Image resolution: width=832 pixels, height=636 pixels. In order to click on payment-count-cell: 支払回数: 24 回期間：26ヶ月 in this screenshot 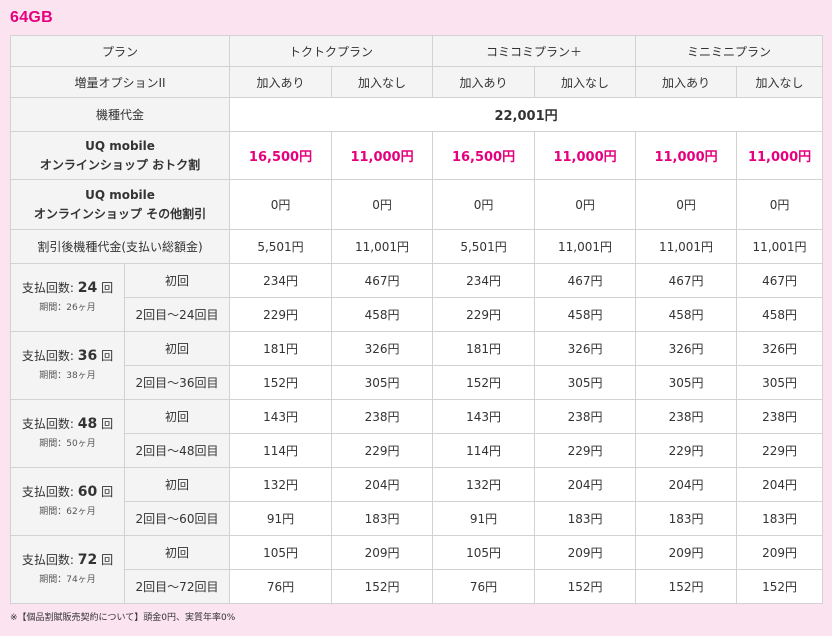, I will do `click(67, 297)`.